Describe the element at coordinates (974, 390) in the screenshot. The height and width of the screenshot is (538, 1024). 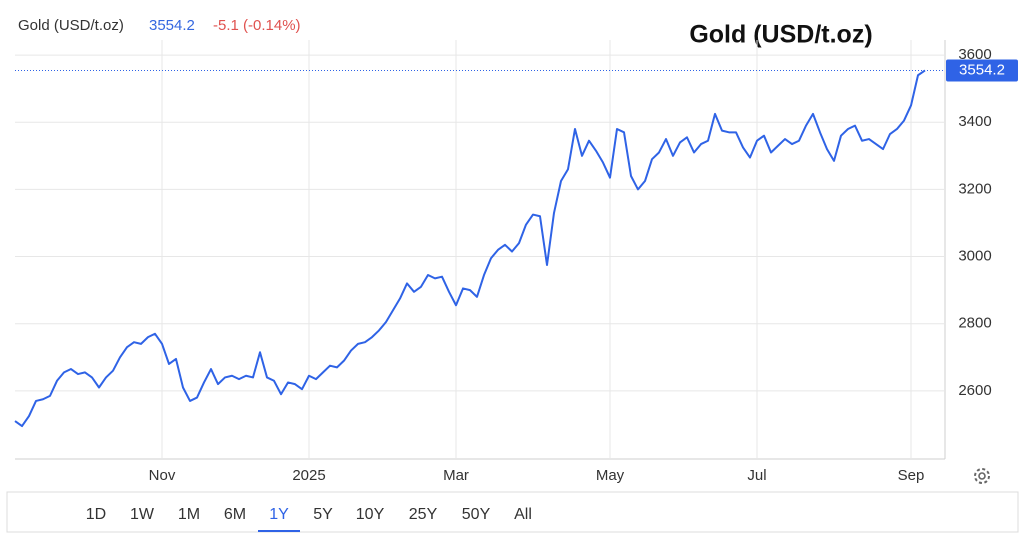
I see `y-tick-label: 2600` at that location.